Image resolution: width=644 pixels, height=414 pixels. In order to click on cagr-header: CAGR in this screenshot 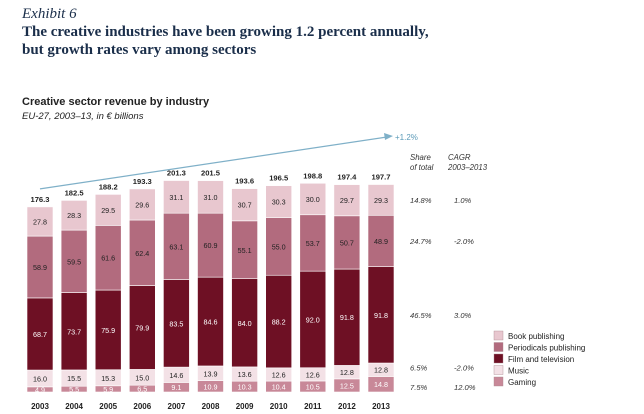, I will do `click(459, 157)`.